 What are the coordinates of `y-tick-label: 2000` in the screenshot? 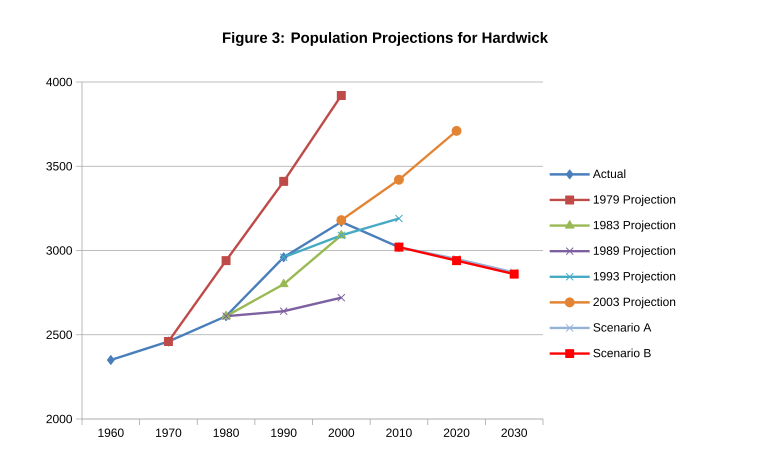 It's located at (59, 419).